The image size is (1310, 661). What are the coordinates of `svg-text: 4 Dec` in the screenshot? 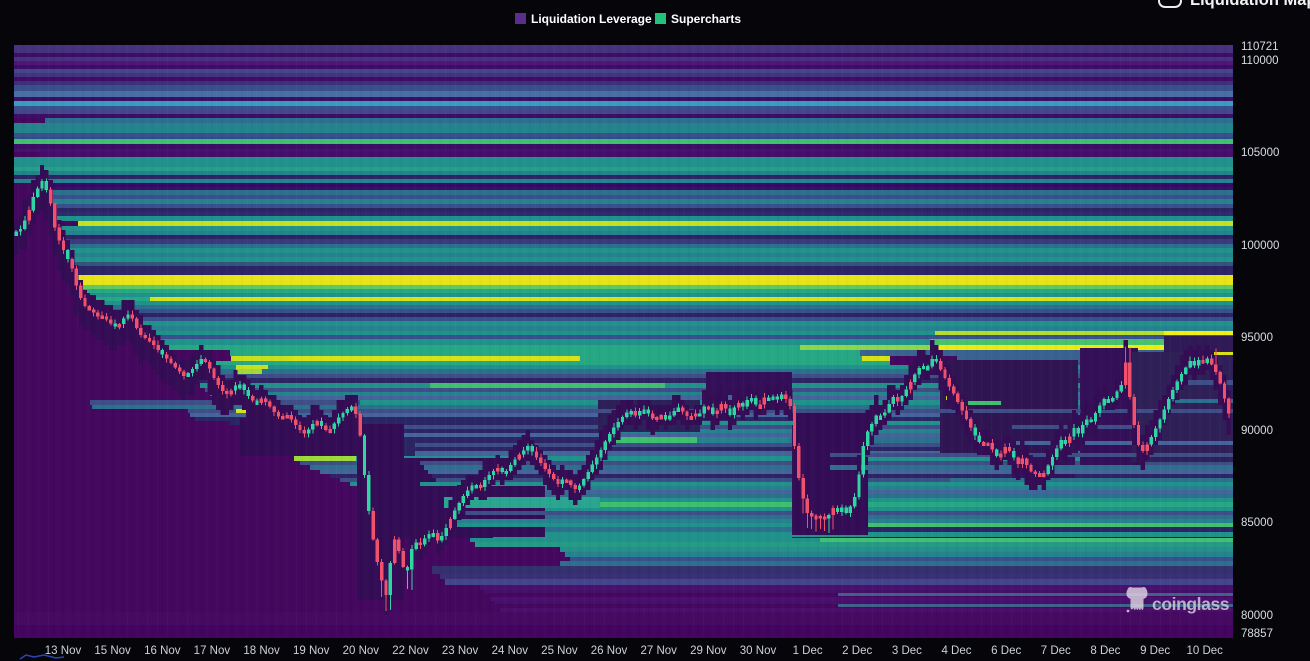 It's located at (956, 651).